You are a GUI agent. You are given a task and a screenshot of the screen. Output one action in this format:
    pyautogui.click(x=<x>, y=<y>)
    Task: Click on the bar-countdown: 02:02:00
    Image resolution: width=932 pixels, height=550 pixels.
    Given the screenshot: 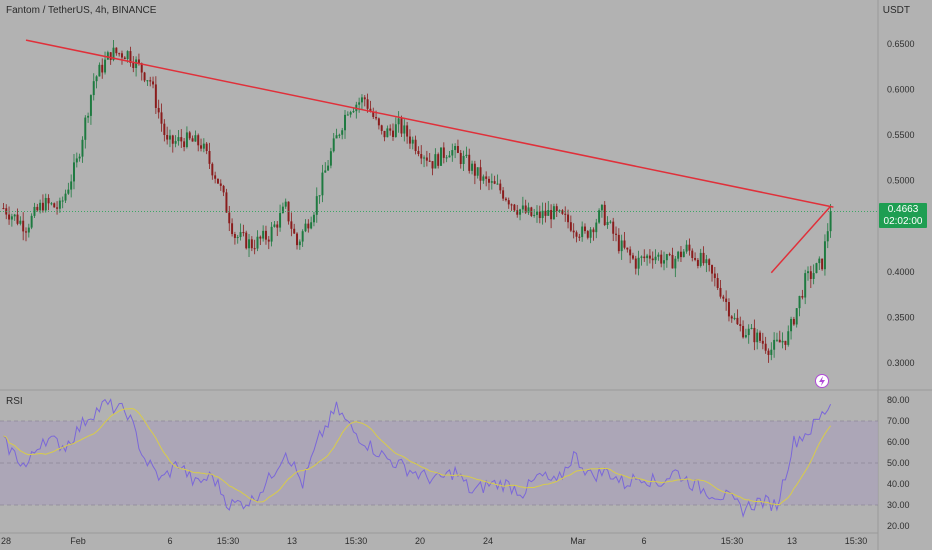 What is the action you would take?
    pyautogui.click(x=903, y=221)
    